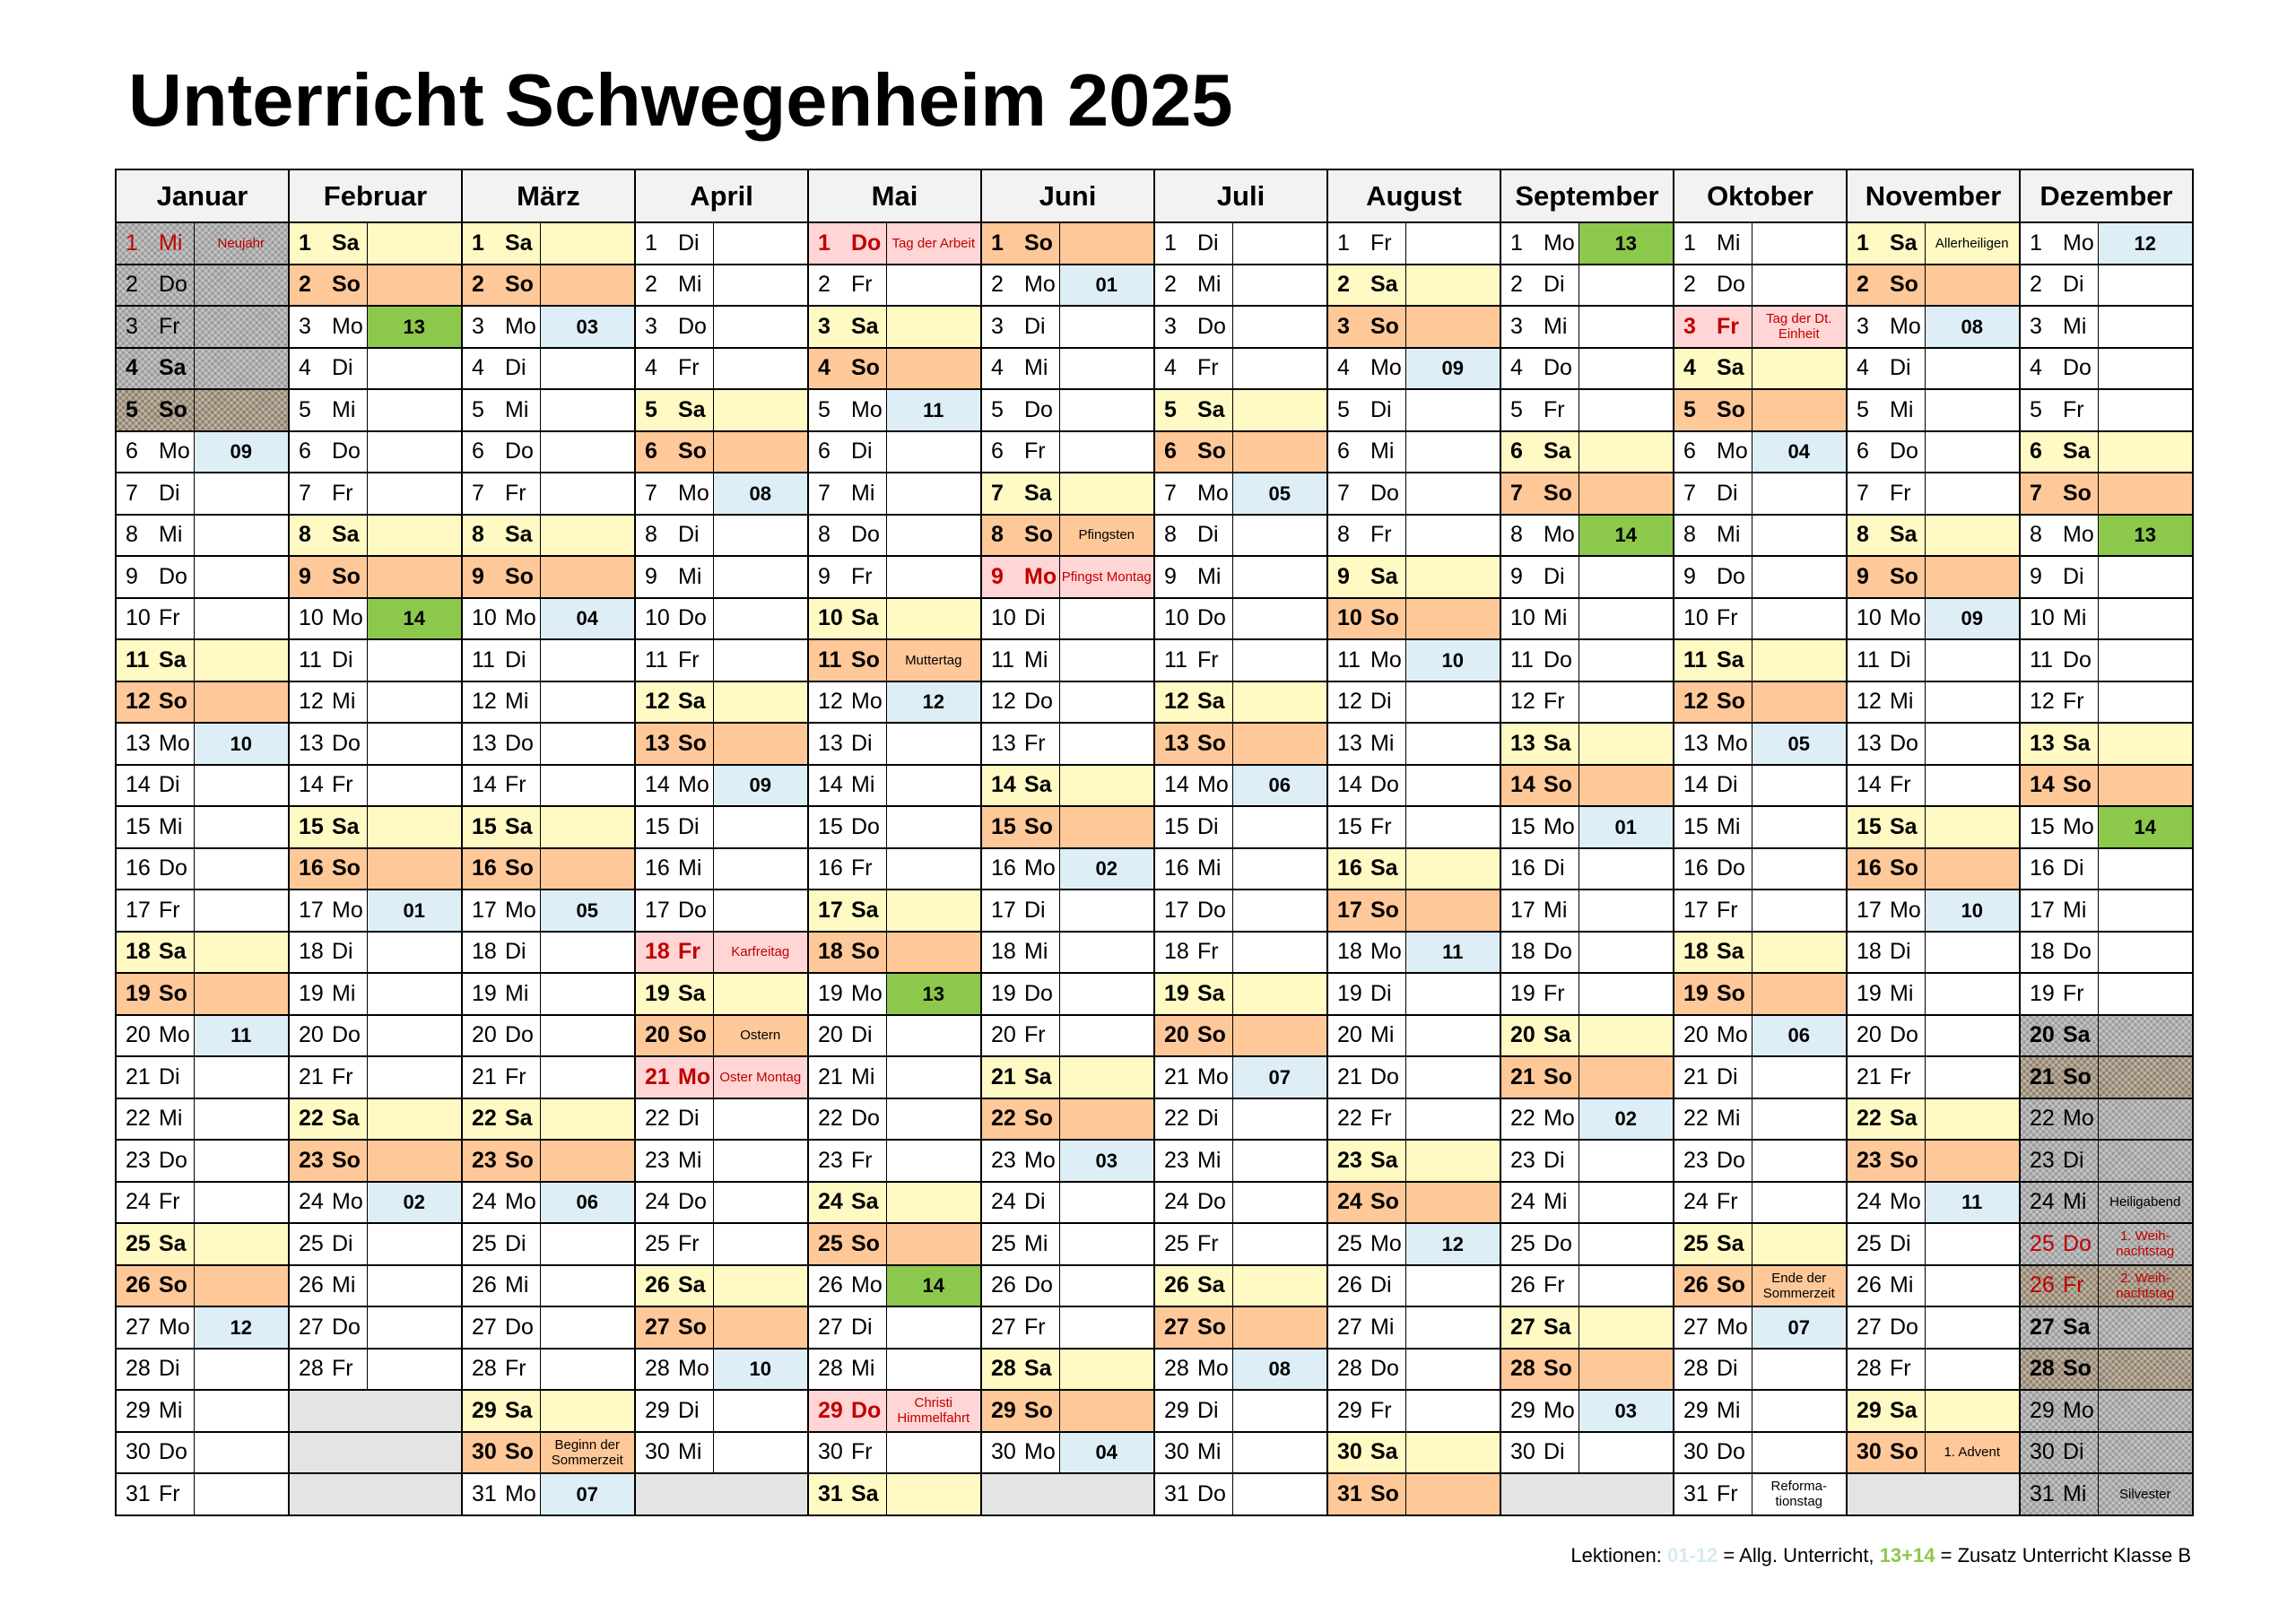 Image resolution: width=2296 pixels, height=1623 pixels. Describe the element at coordinates (1193, 327) in the screenshot. I see `day-cell: 3 Do` at that location.